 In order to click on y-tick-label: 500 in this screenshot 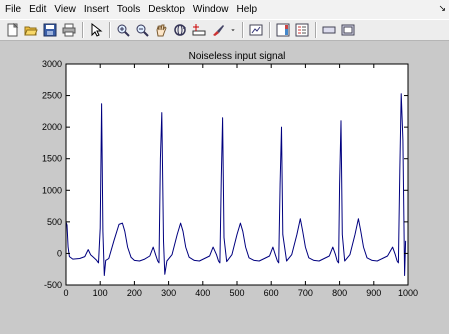, I will do `click(54, 222)`.